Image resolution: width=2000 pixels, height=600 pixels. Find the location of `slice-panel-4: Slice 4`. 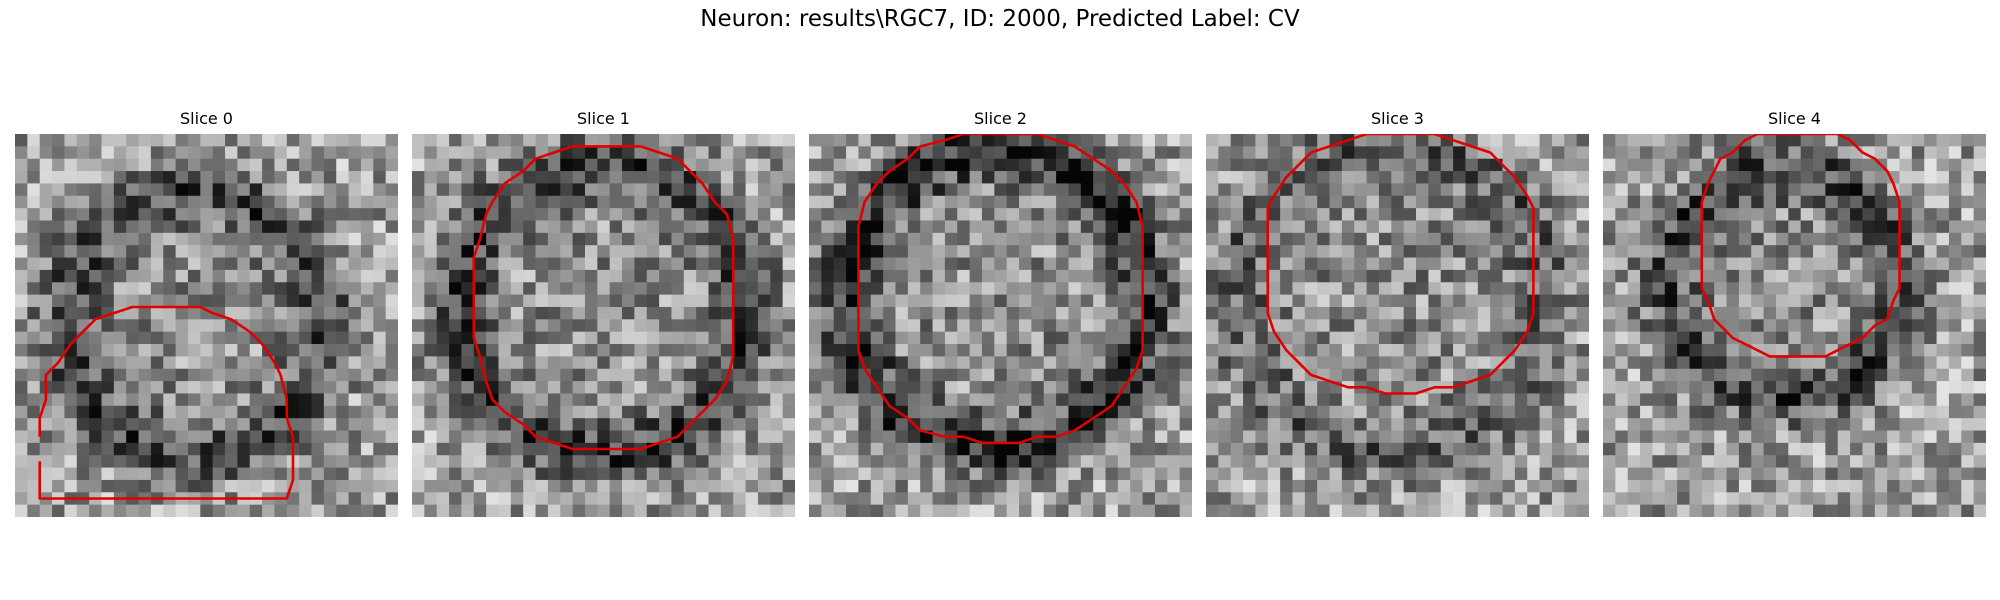

slice-panel-4: Slice 4 is located at coordinates (1794, 312).